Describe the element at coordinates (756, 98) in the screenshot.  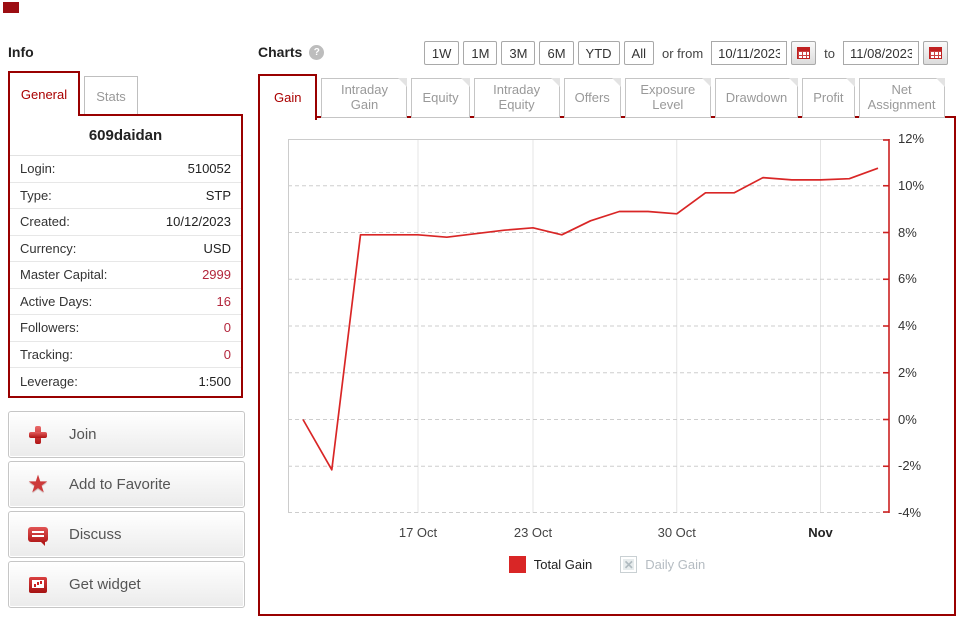
I see `chart-tab: Drawdown` at that location.